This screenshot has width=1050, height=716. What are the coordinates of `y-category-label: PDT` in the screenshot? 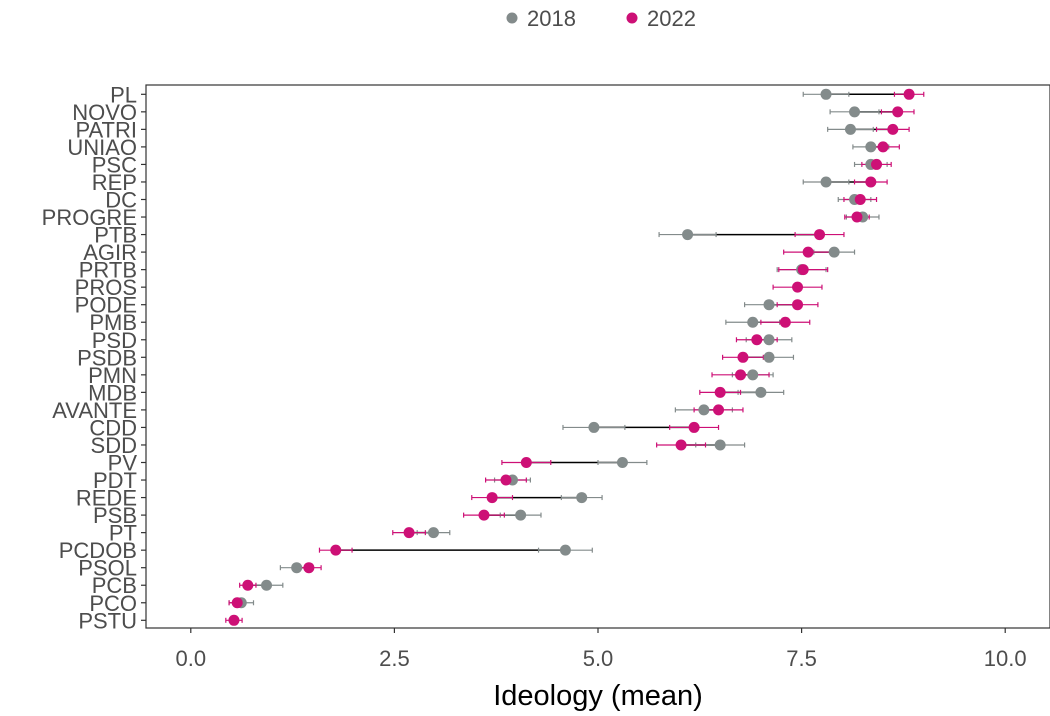 It's located at (115, 480).